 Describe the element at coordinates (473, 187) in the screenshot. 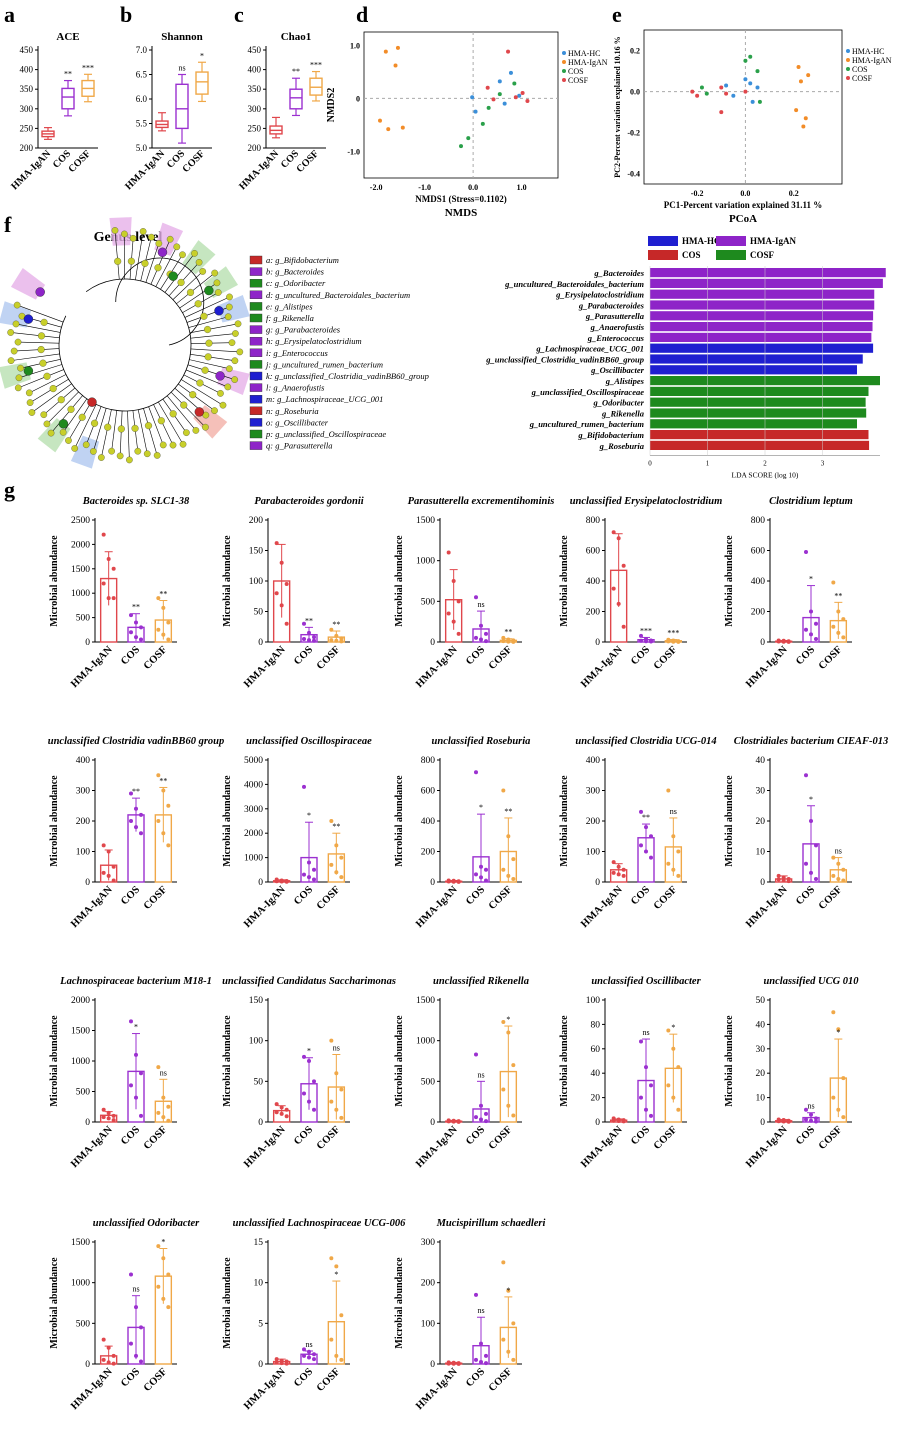

I see `x-tick-label: 0.0` at that location.